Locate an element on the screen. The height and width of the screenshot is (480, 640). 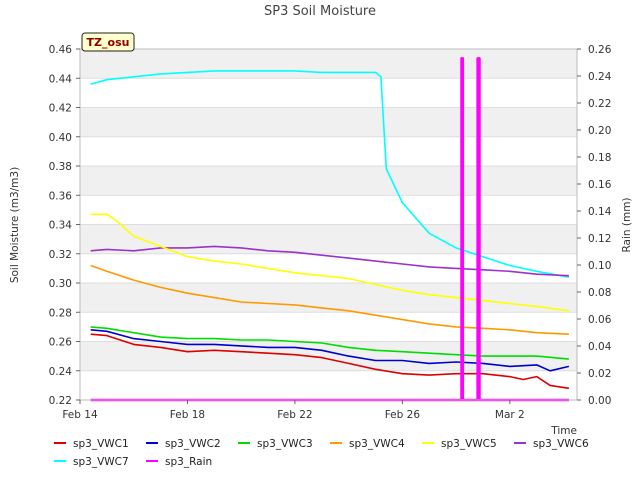
legend-item: sp3_VWC5 is located at coordinates (459, 444).